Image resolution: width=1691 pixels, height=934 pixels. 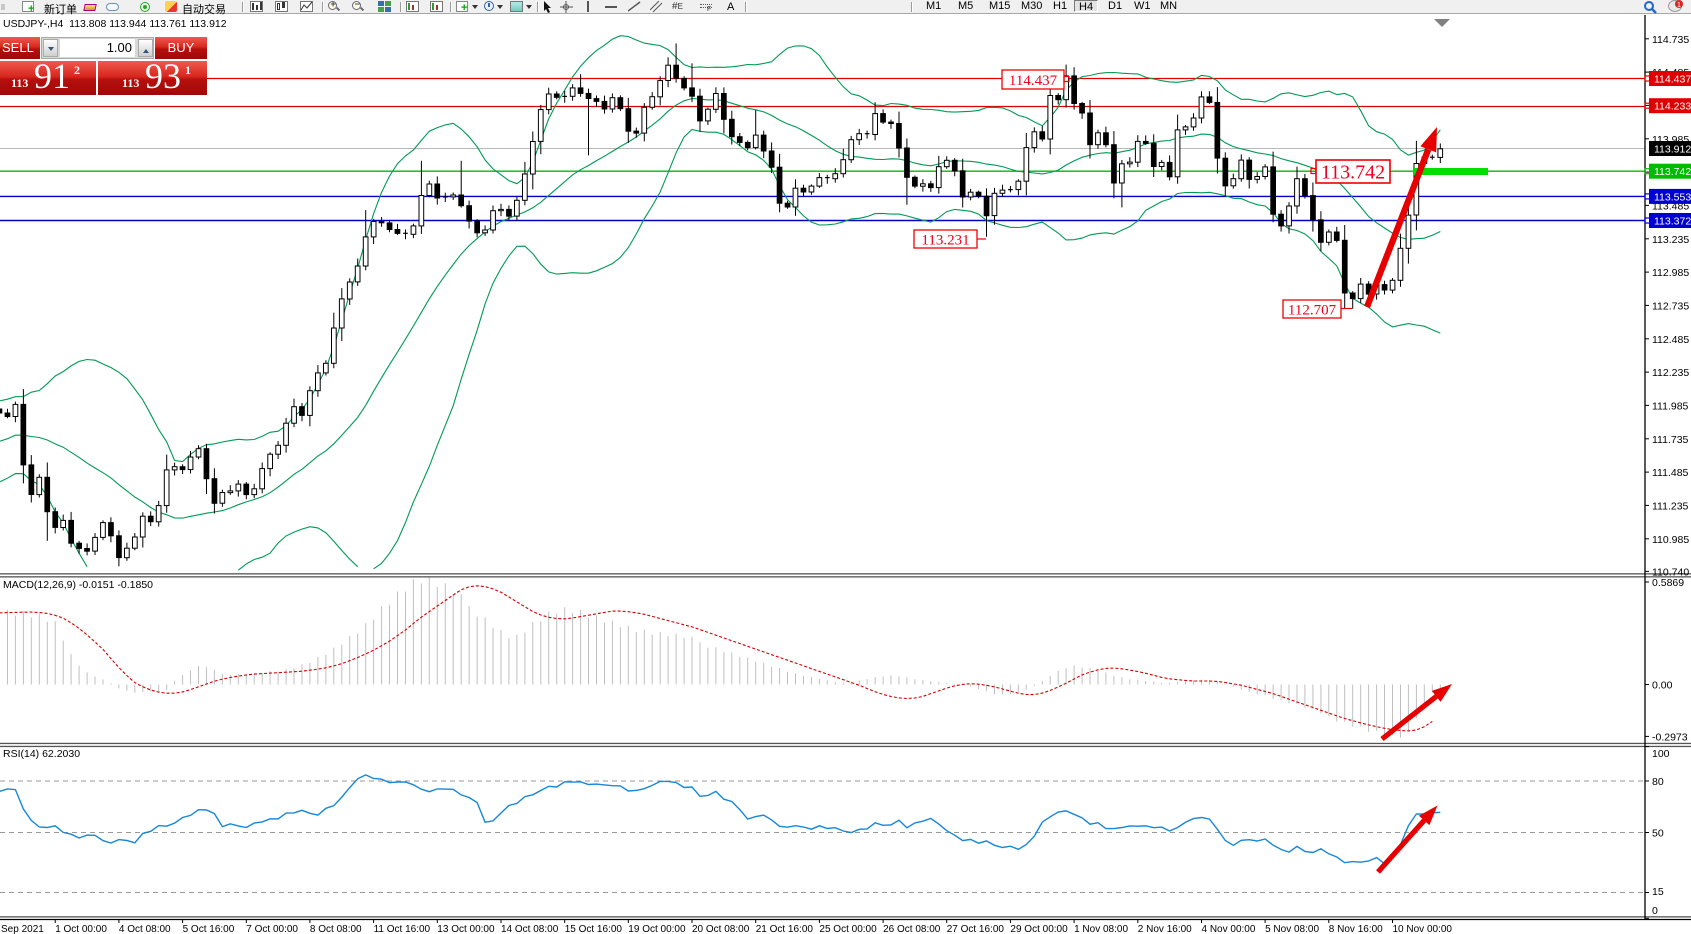 What do you see at coordinates (530, 929) in the screenshot?
I see `svg-text: 14 Oct 08:00` at bounding box center [530, 929].